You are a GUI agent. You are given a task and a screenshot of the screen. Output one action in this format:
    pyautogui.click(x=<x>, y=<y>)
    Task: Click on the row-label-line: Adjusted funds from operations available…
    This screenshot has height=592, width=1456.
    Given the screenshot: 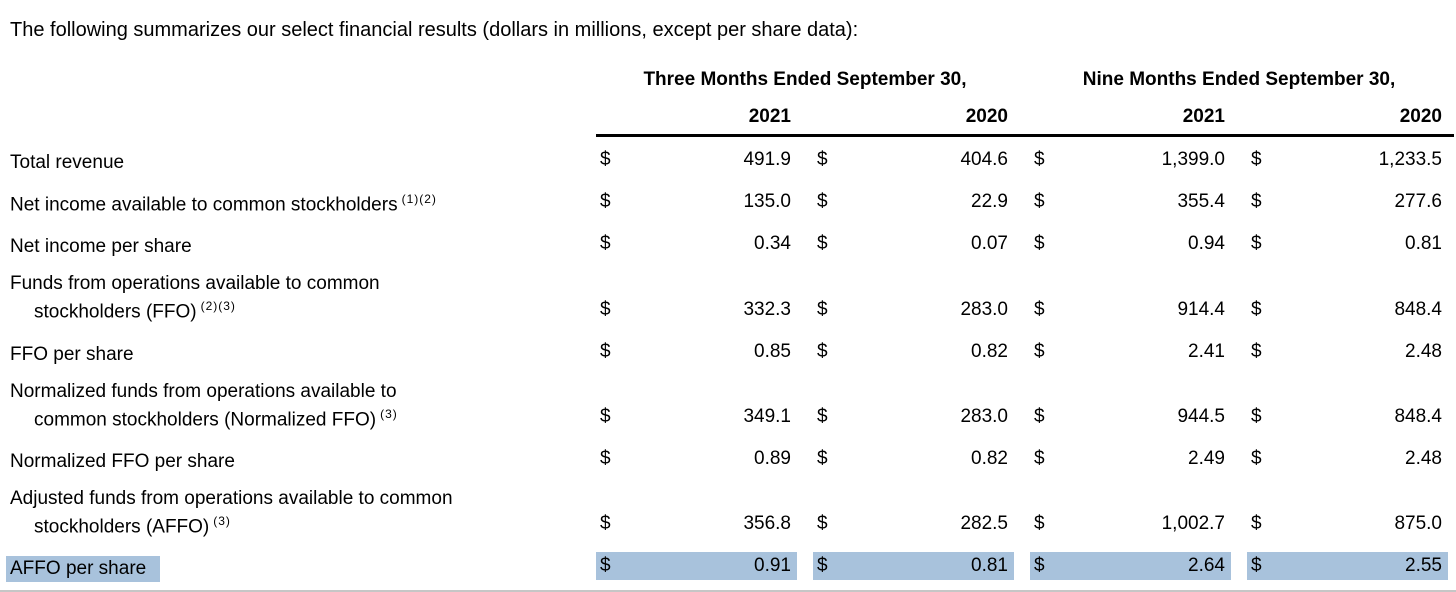 What is the action you would take?
    pyautogui.click(x=303, y=498)
    